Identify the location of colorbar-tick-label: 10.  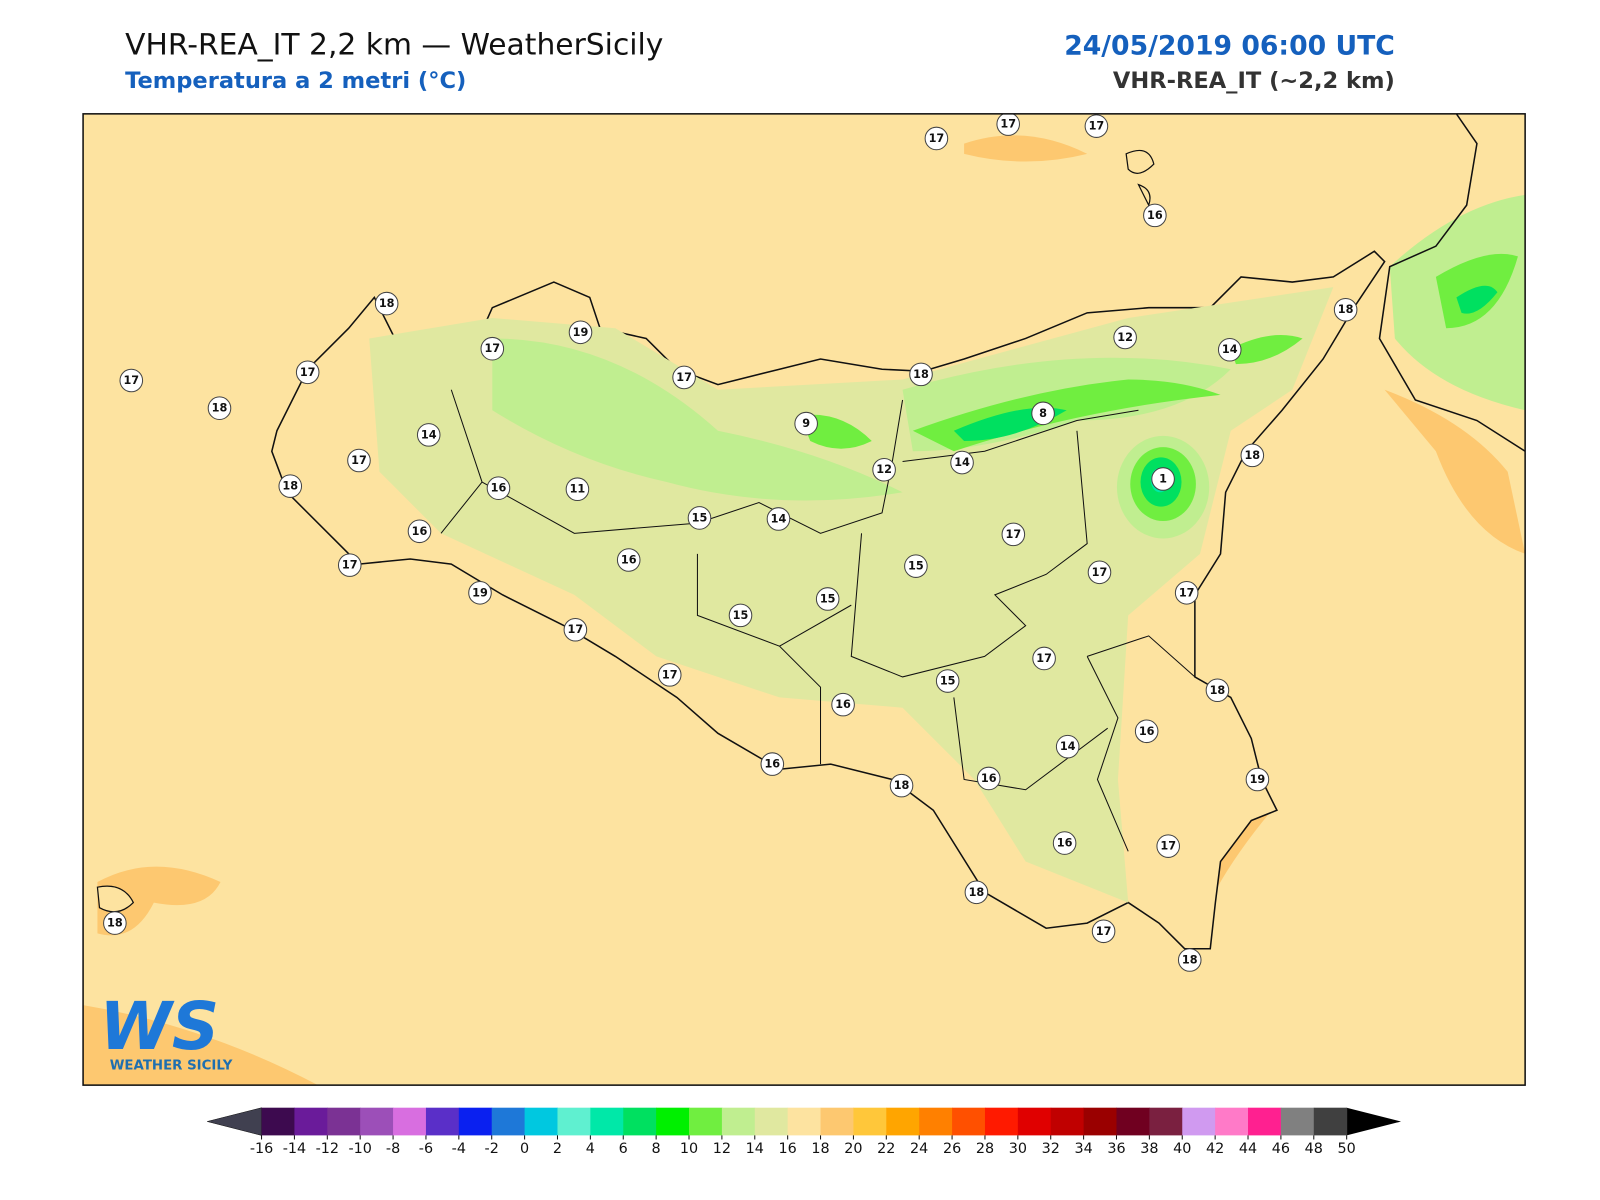
(689, 1149).